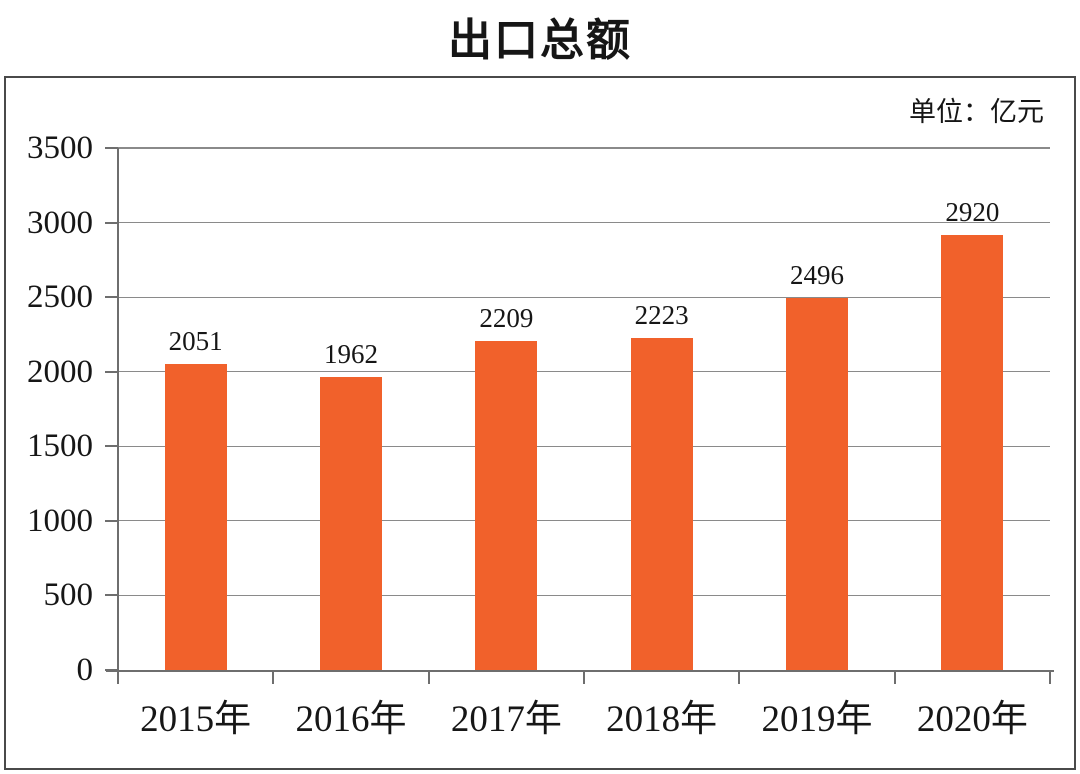 This screenshot has height=774, width=1080. Describe the element at coordinates (976, 112) in the screenshot. I see `unit-label: 单位：亿元` at that location.